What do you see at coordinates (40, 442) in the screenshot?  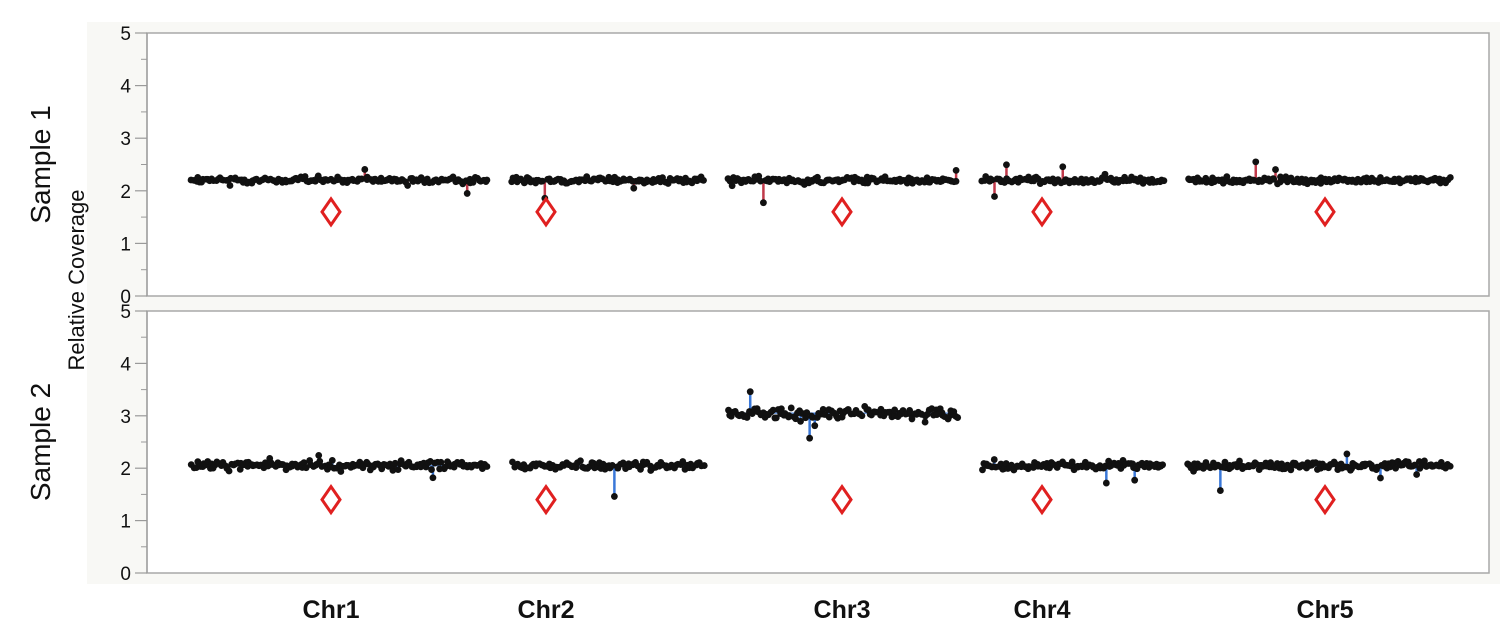 I see `panel-label: Sample 2` at bounding box center [40, 442].